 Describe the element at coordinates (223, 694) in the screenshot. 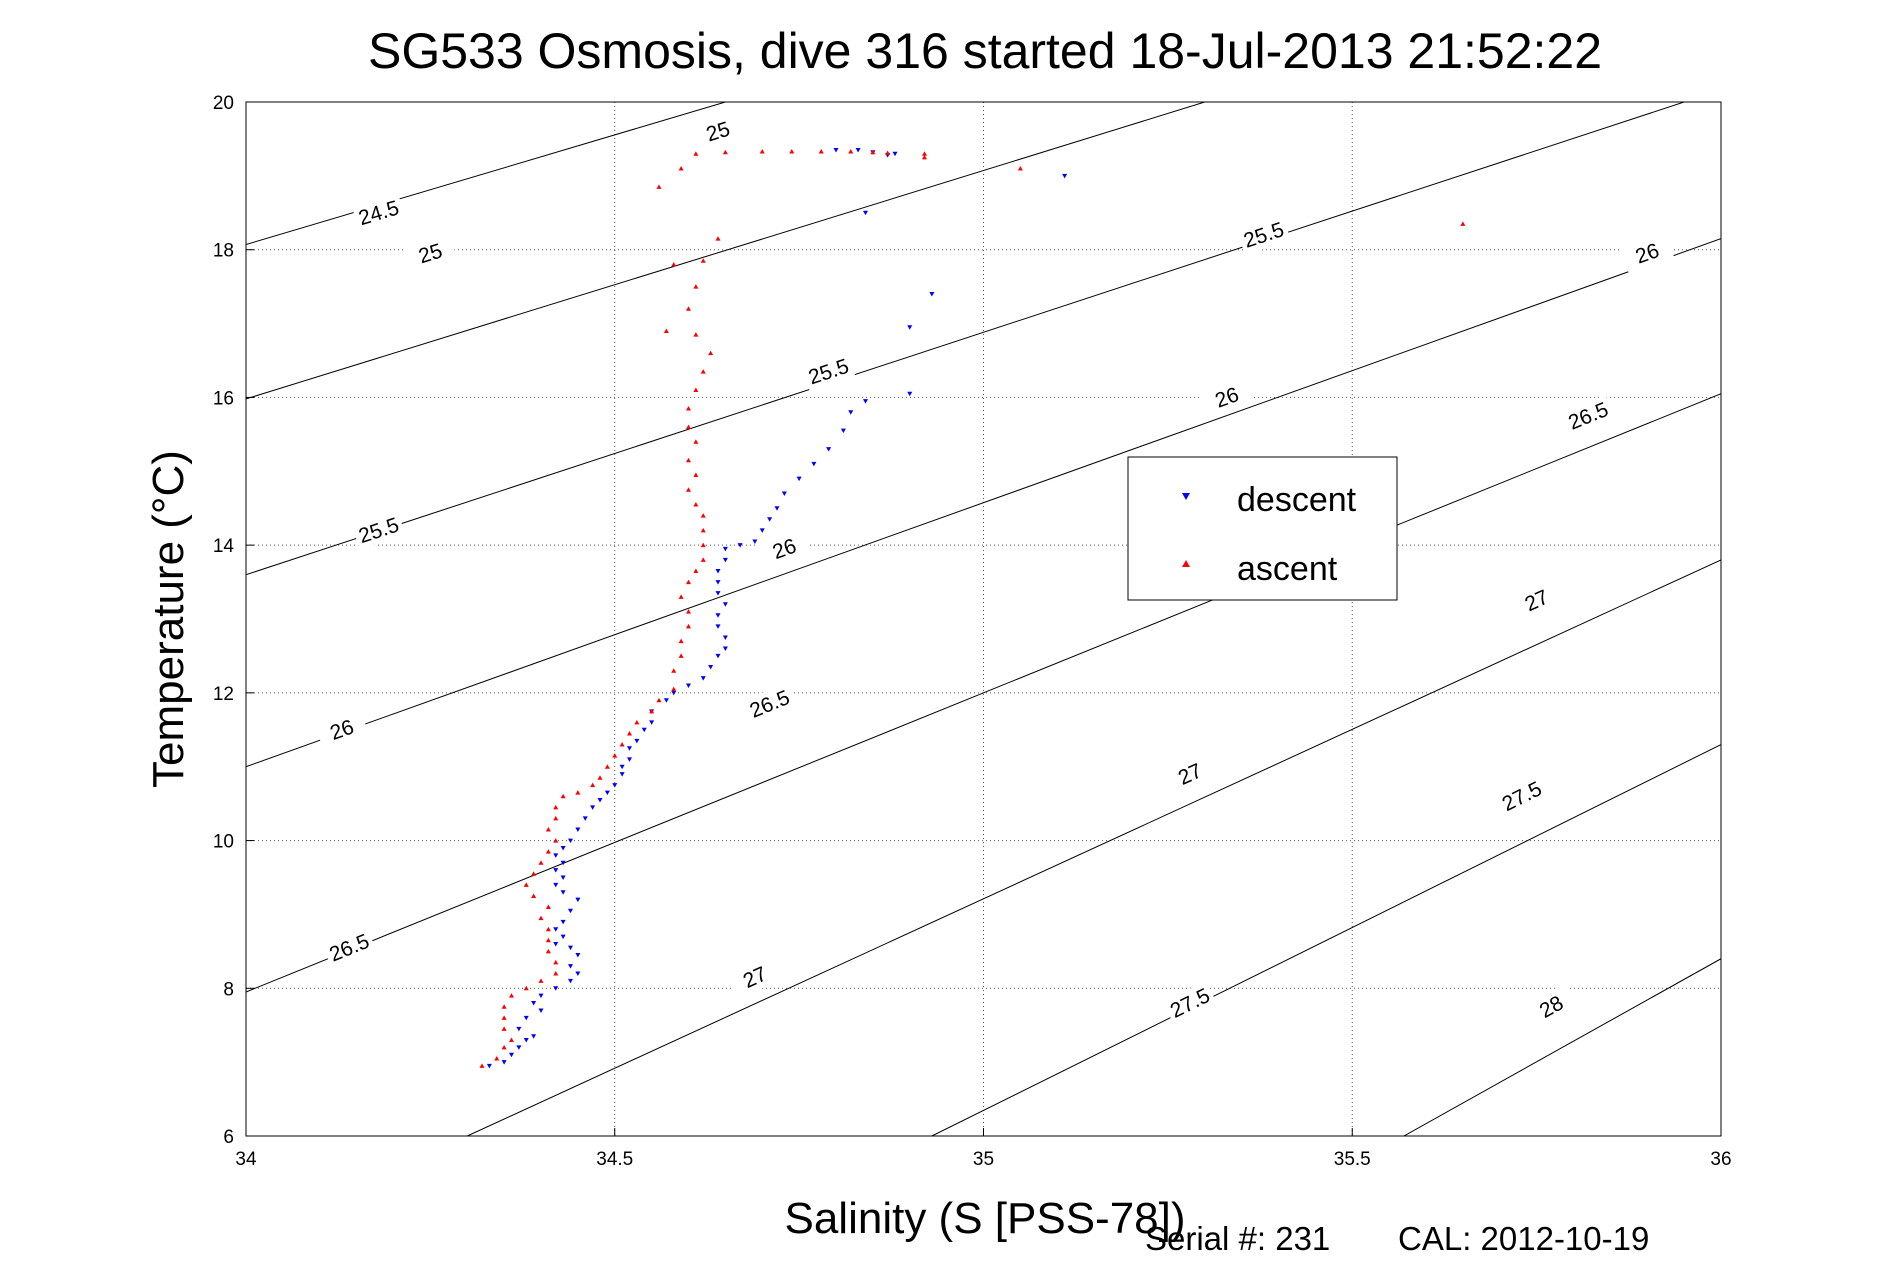

I see `y-tick-label: 12` at that location.